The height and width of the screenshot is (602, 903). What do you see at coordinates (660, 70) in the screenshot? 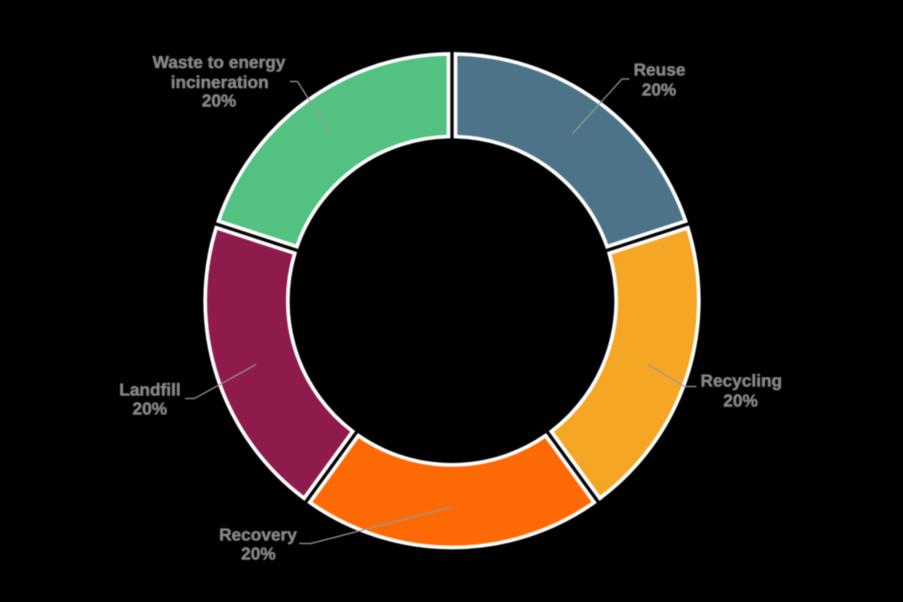
I see `svg-text: Reuse` at bounding box center [660, 70].